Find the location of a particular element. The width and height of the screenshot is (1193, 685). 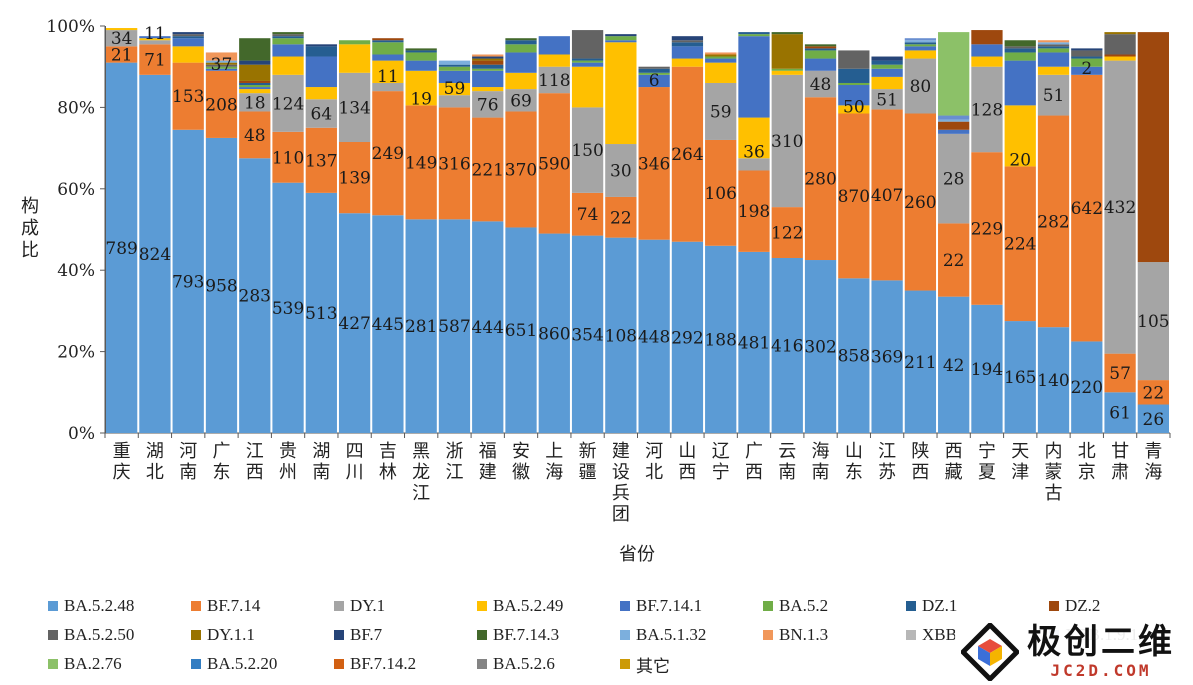

x-tick-label: 内蒙古 is located at coordinates (1054, 472).